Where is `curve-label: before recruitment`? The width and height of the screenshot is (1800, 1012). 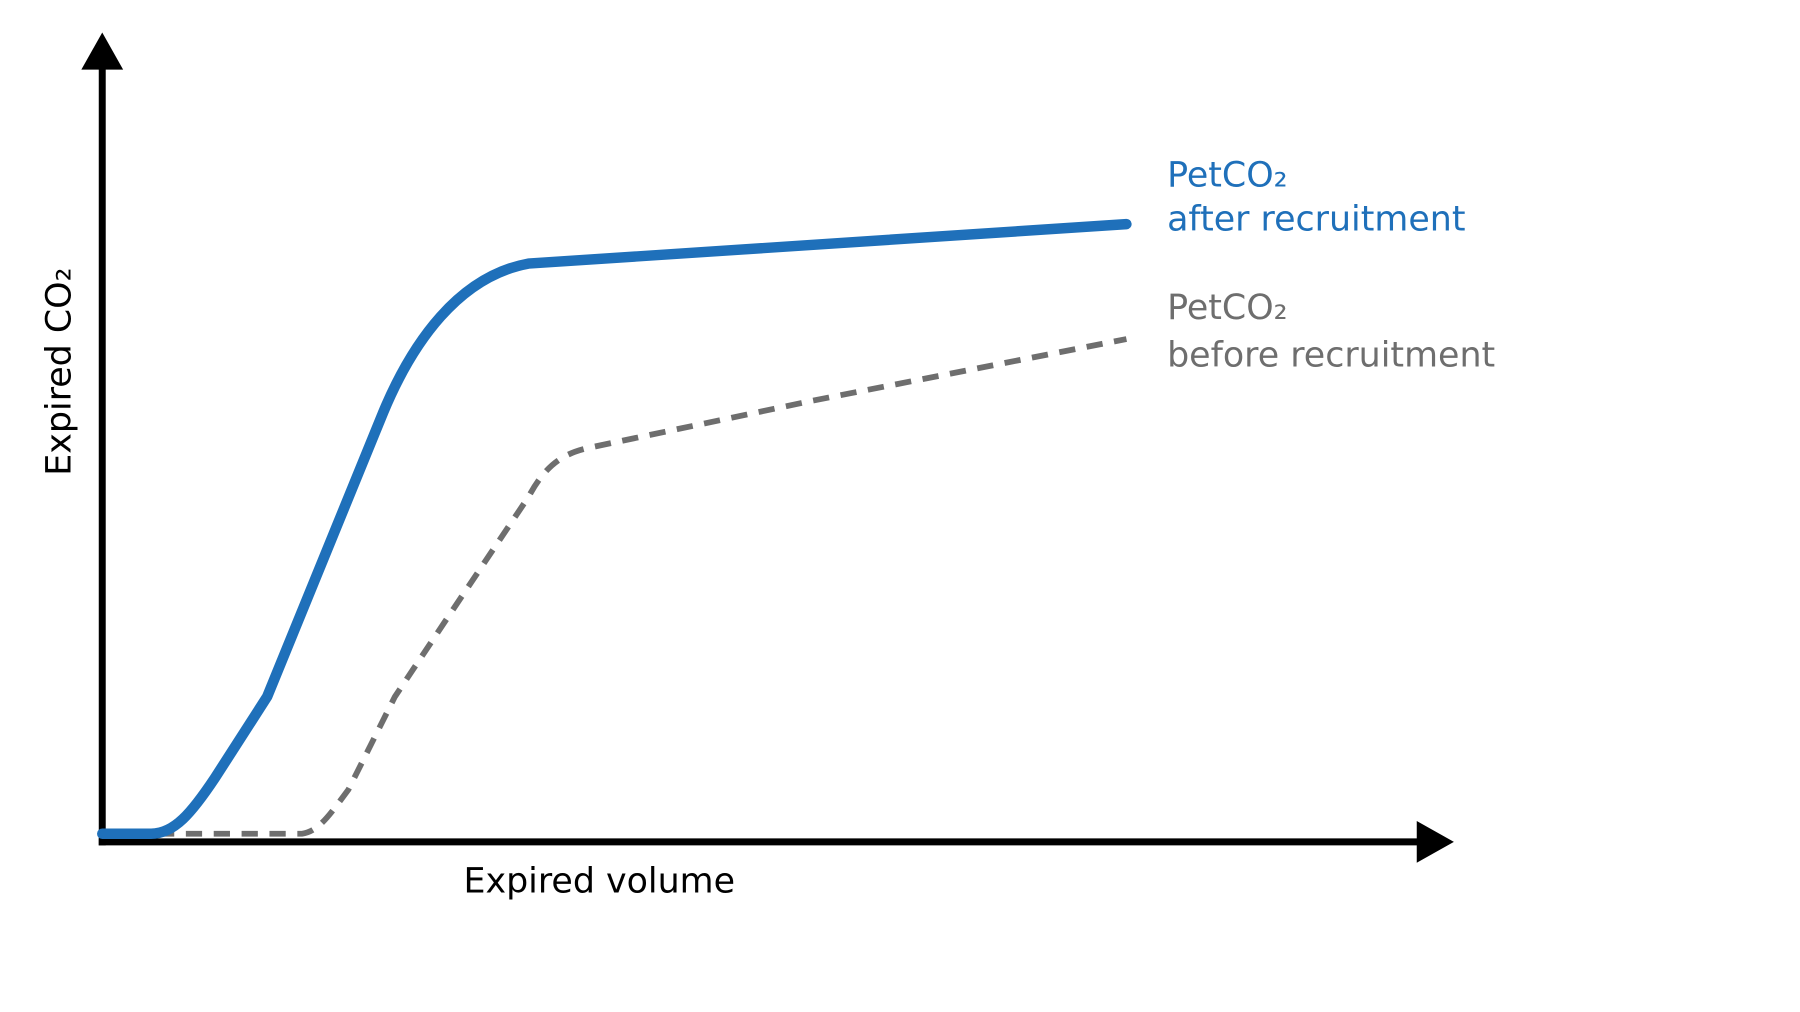
curve-label: before recruitment is located at coordinates (1331, 355).